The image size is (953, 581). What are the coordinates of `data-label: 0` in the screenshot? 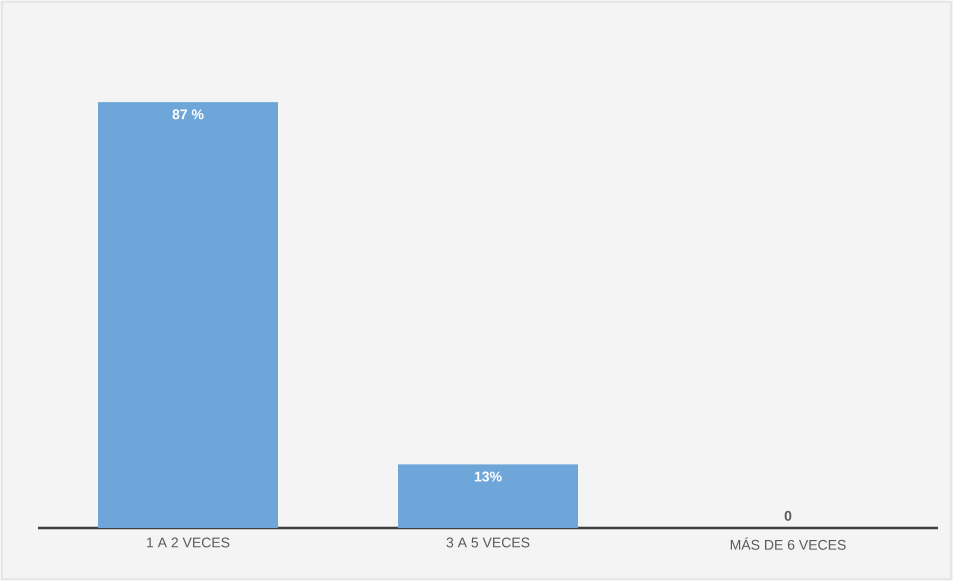 It's located at (788, 515).